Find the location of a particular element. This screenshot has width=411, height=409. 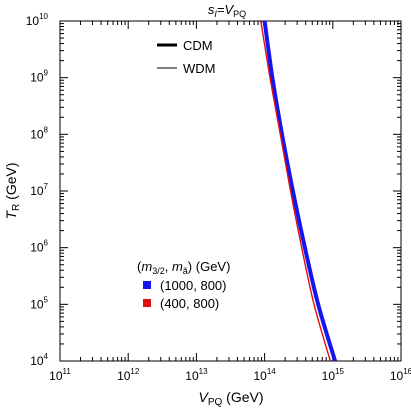

x-tick-label: 1012 is located at coordinates (128, 375).